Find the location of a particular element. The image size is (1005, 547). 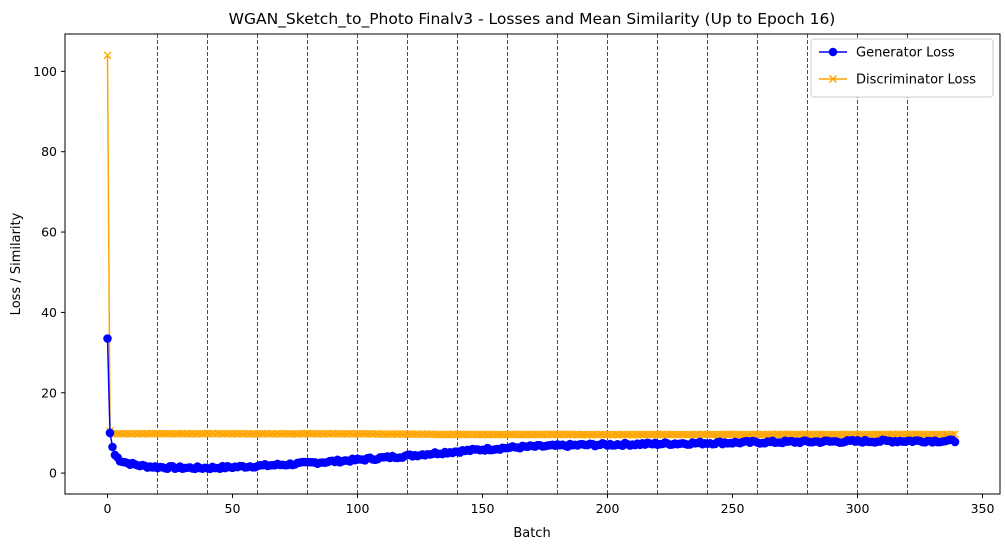

legend-label-discriminator-loss: Discriminator Loss is located at coordinates (916, 80).